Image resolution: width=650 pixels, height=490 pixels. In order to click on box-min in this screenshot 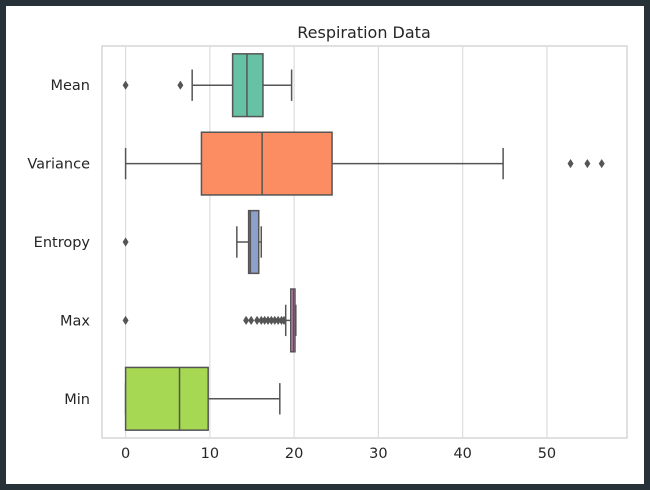, I will do `click(202, 398)`.